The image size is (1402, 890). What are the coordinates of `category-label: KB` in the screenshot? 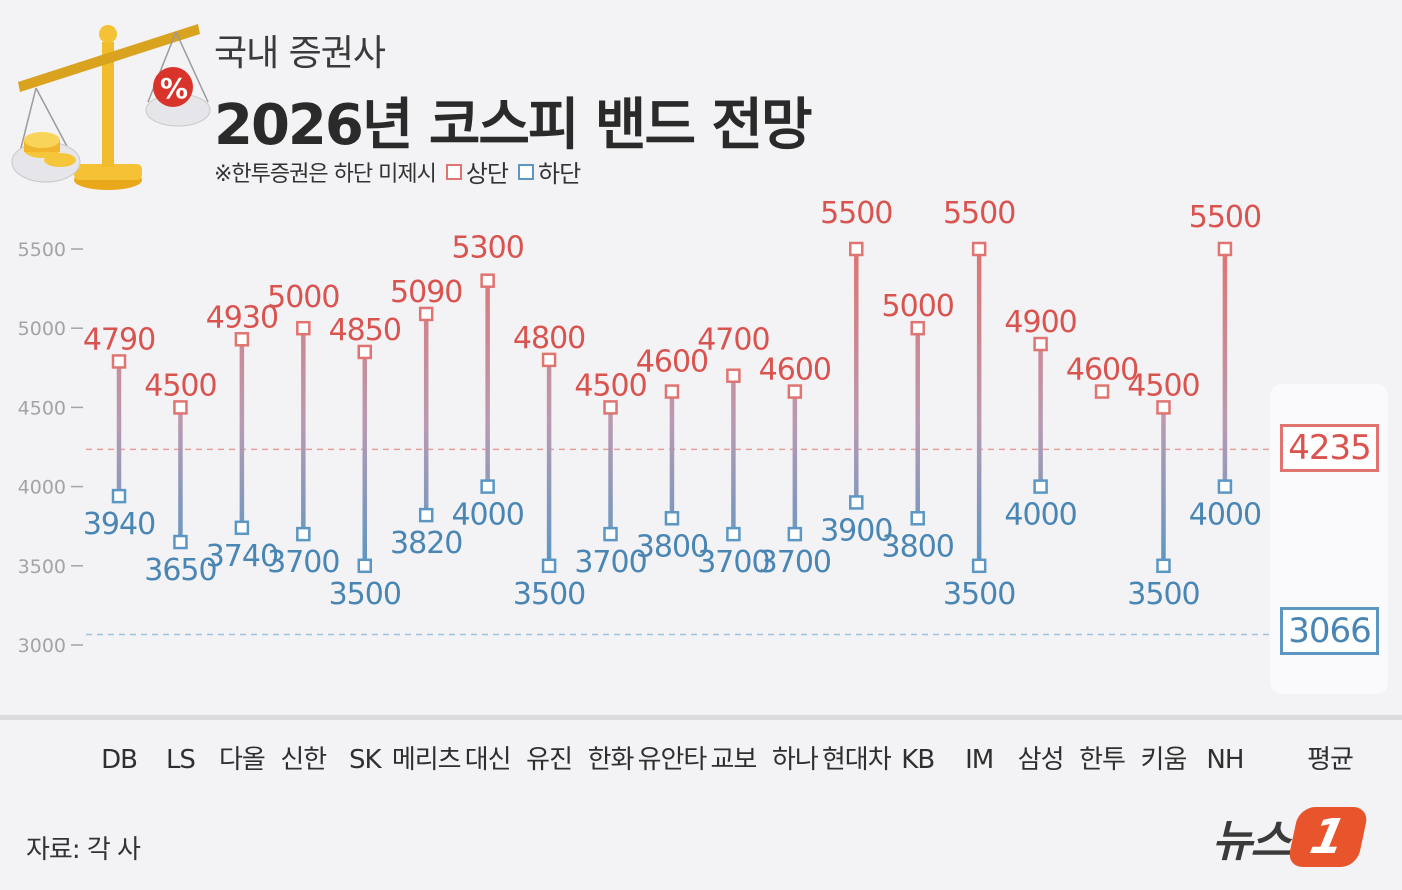 It's located at (917, 760).